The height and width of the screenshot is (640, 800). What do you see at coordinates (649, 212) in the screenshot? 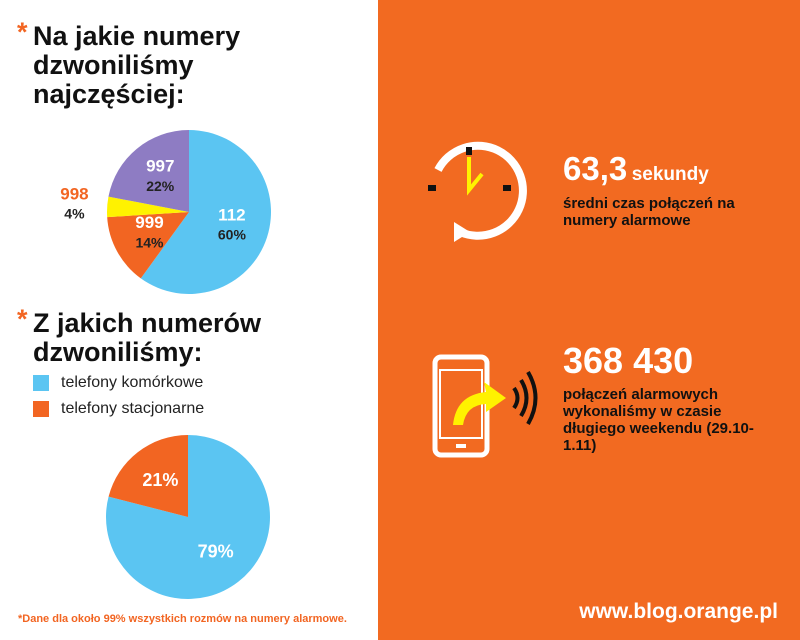
I see `stat-description: średni czas połączeń na numery alarmowe` at bounding box center [649, 212].